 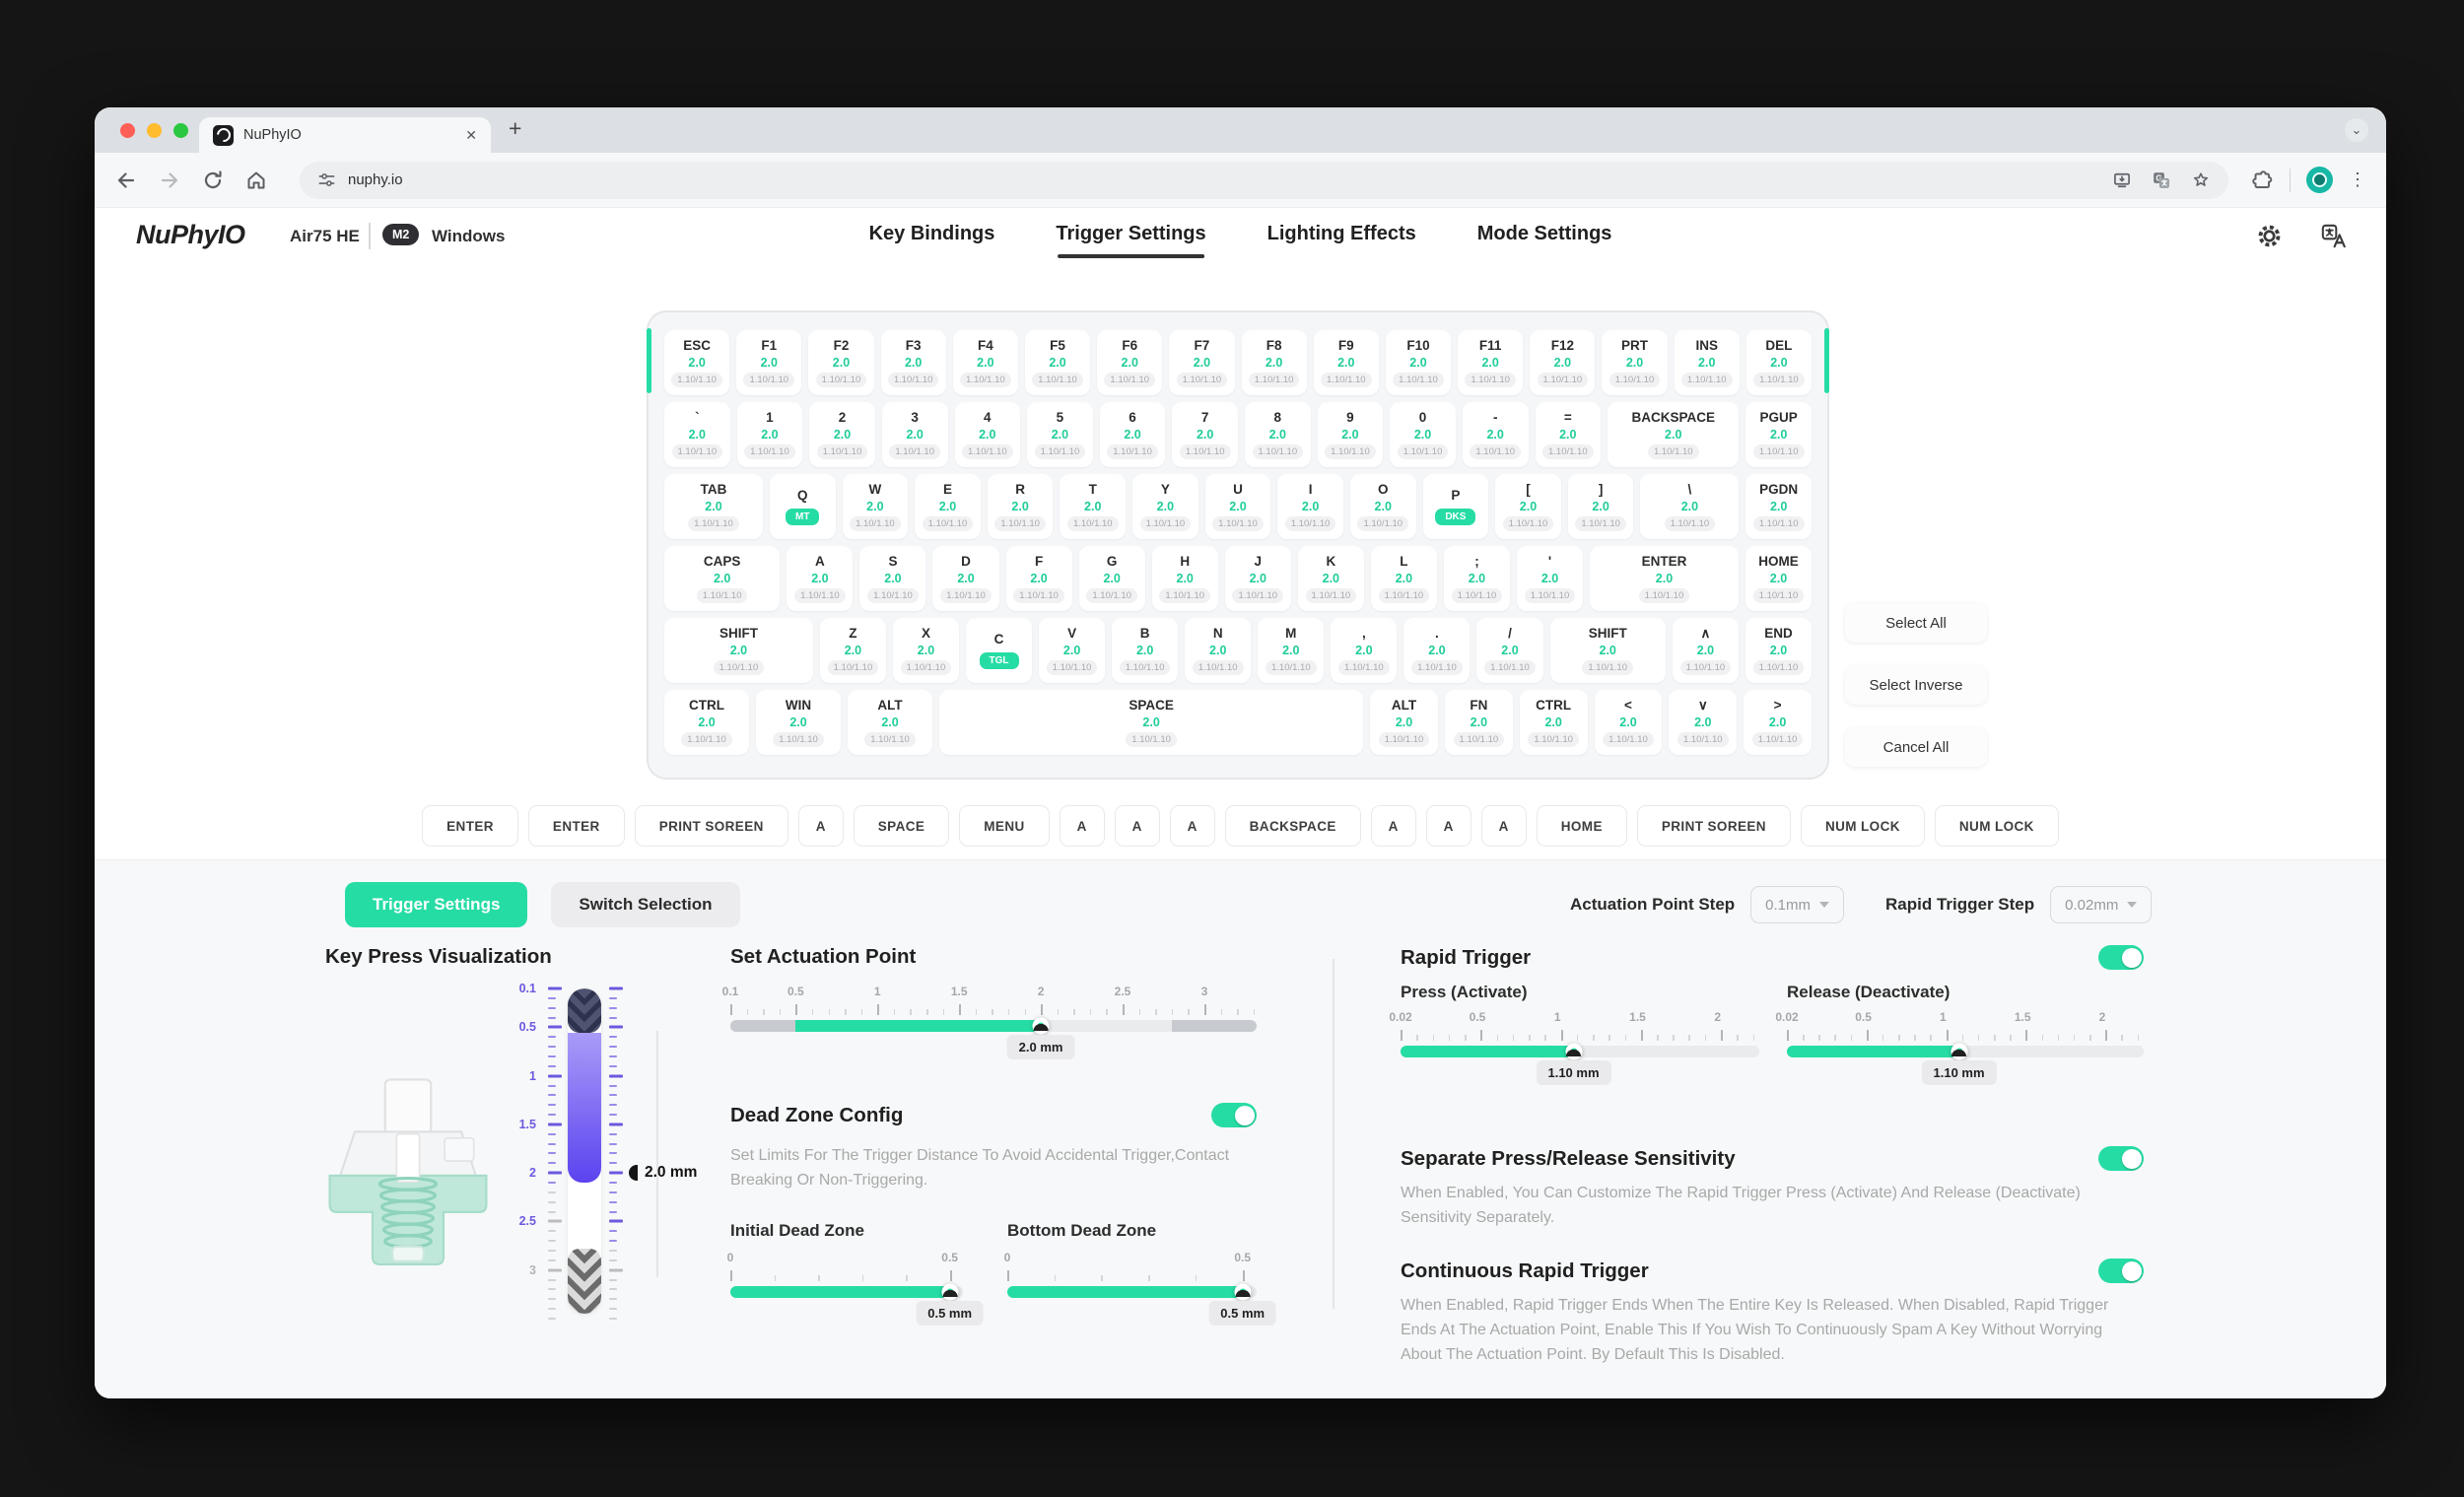 What do you see at coordinates (2121, 1158) in the screenshot?
I see `separate-sensitivity-toggle` at bounding box center [2121, 1158].